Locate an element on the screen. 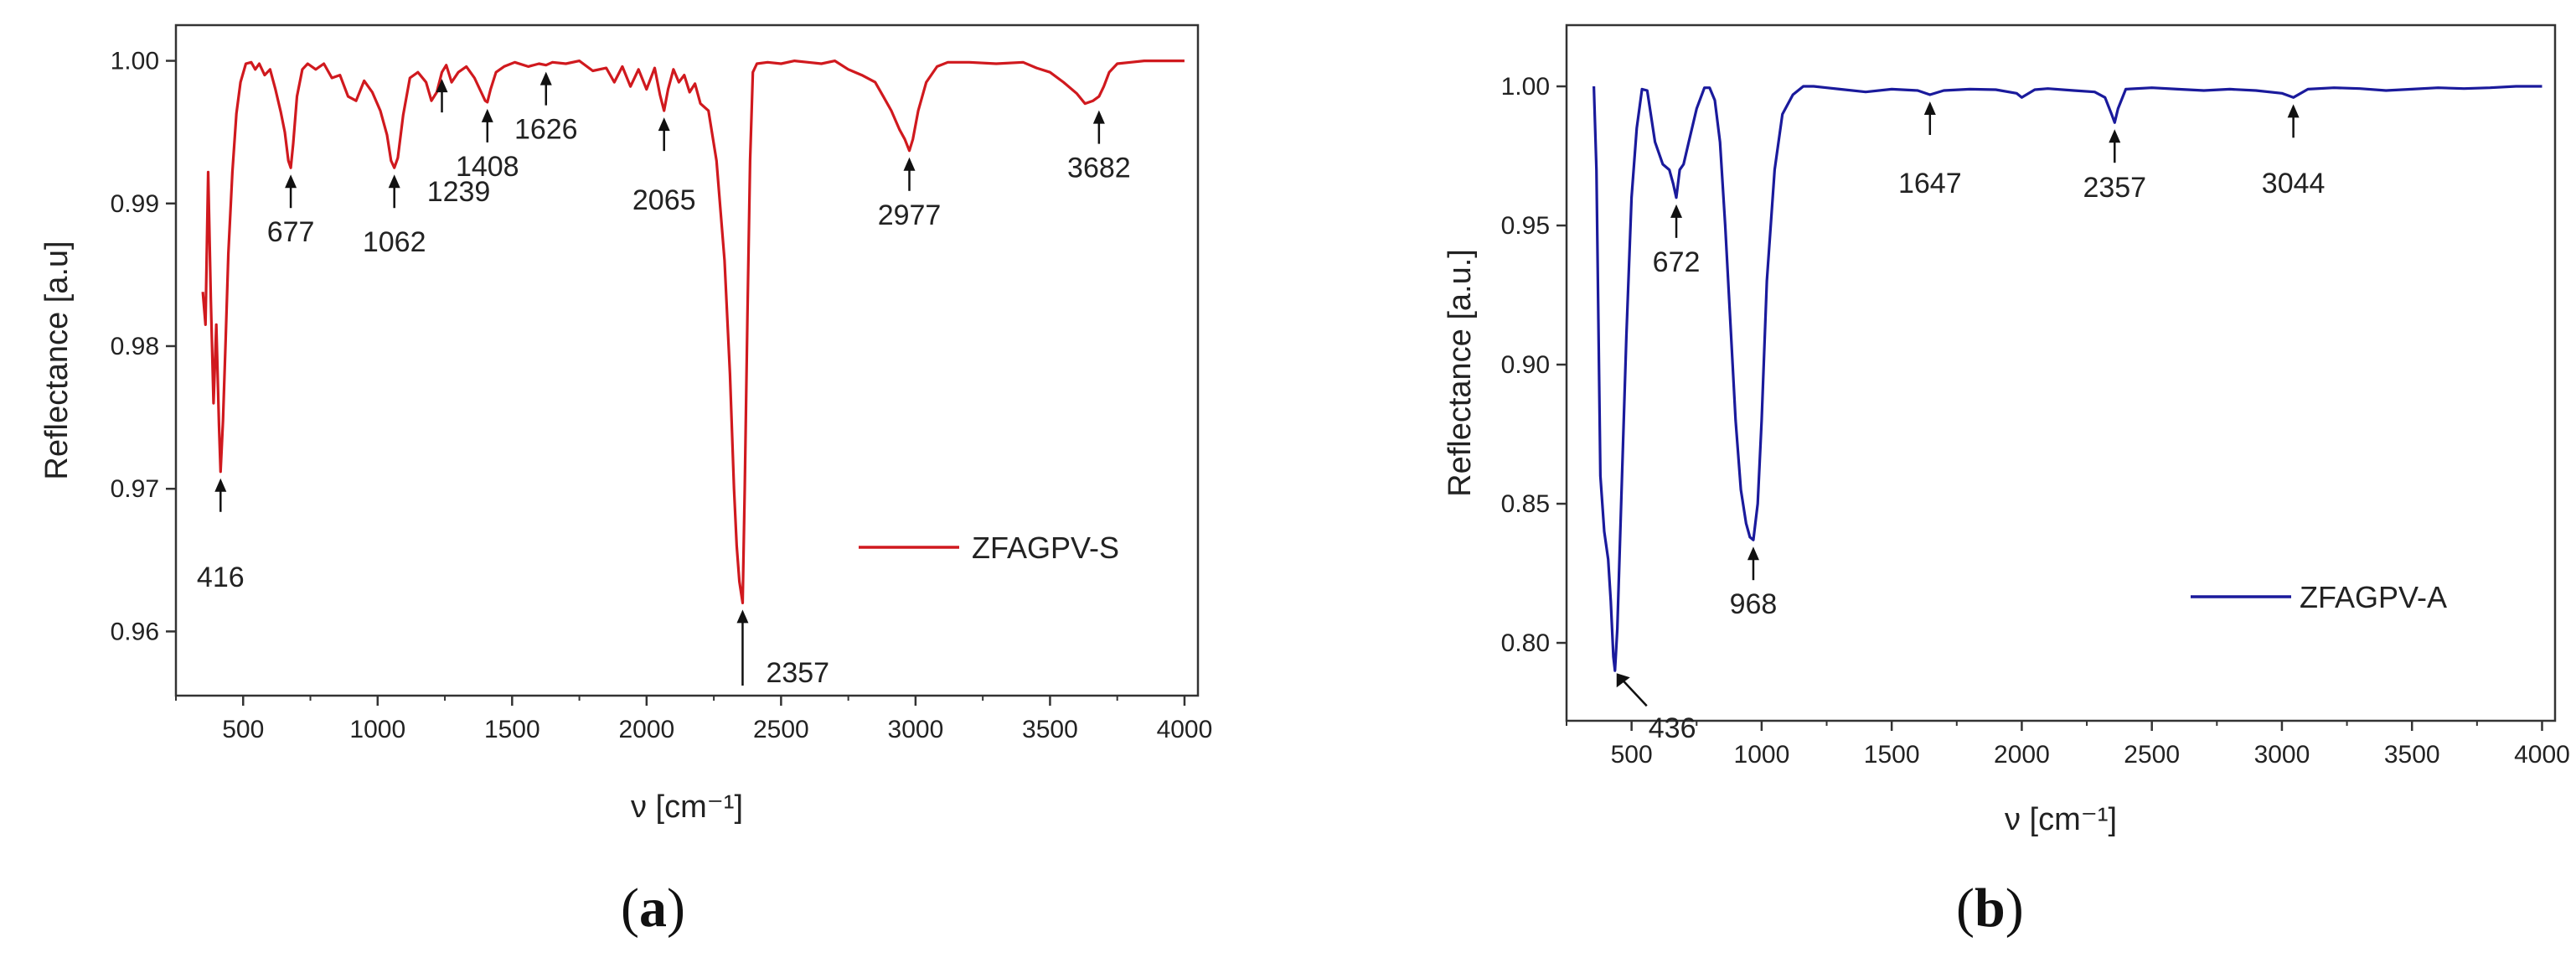  chart-a-peak-label: 1239 is located at coordinates (459, 192).